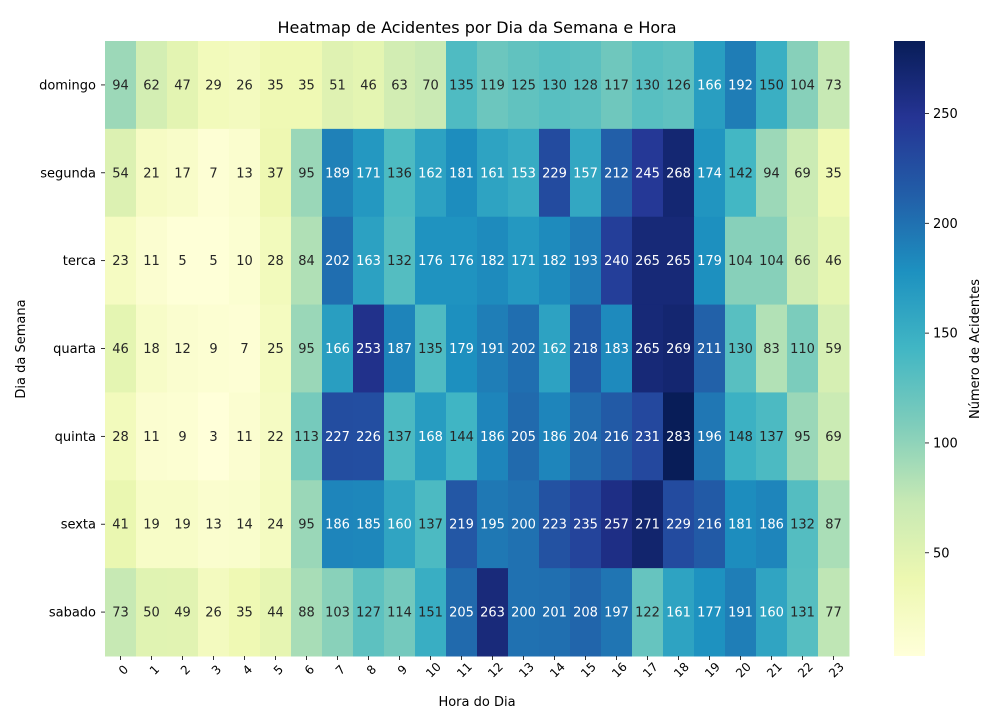 The width and height of the screenshot is (992, 720). I want to click on cell-value-label: 49, so click(182, 613).